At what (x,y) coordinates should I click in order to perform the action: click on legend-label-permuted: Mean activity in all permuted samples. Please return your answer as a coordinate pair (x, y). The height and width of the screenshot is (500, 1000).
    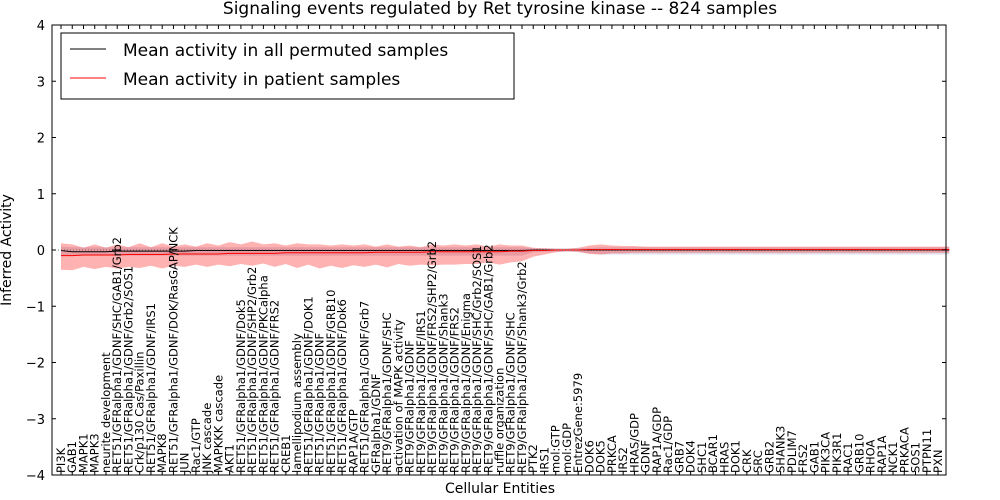
    Looking at the image, I should click on (285, 51).